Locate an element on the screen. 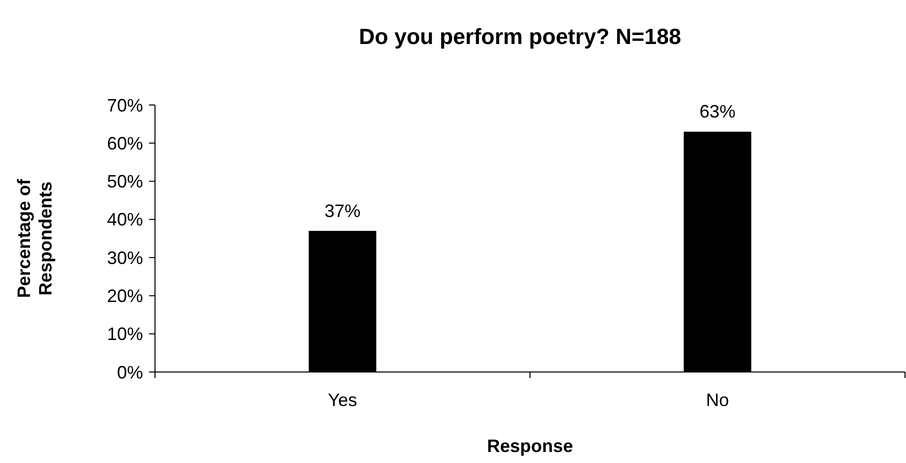 Image resolution: width=906 pixels, height=463 pixels. data-label: 63% is located at coordinates (717, 112).